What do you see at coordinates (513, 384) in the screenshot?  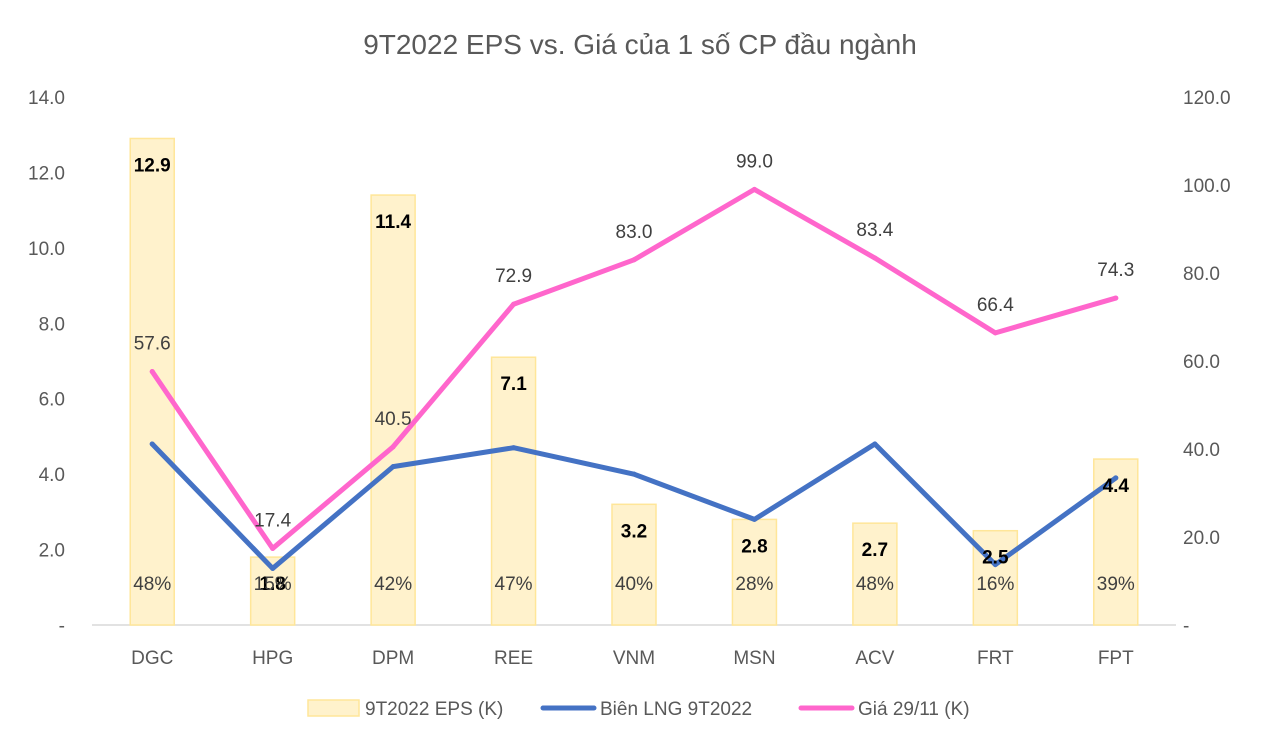 I see `bar-value-label: 7.1` at bounding box center [513, 384].